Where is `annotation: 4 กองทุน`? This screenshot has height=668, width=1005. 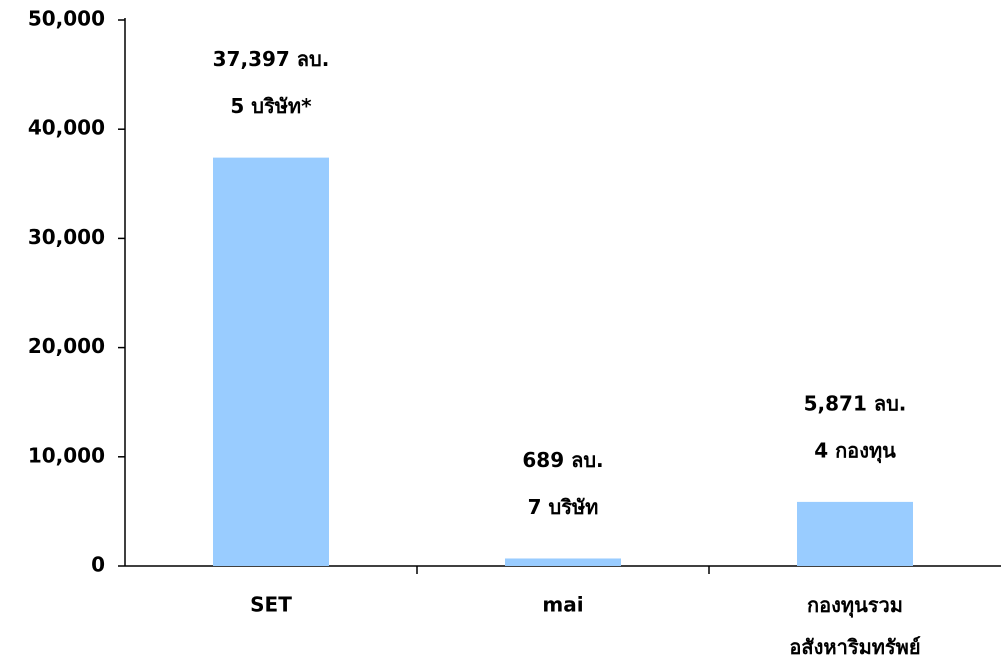 annotation: 4 กองทุน is located at coordinates (855, 450).